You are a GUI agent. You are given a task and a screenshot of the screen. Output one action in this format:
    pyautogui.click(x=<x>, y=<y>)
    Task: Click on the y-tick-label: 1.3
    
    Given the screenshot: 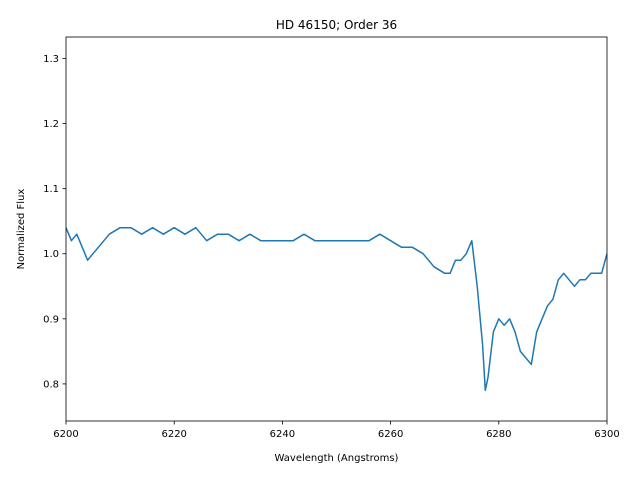 What is the action you would take?
    pyautogui.click(x=51, y=59)
    